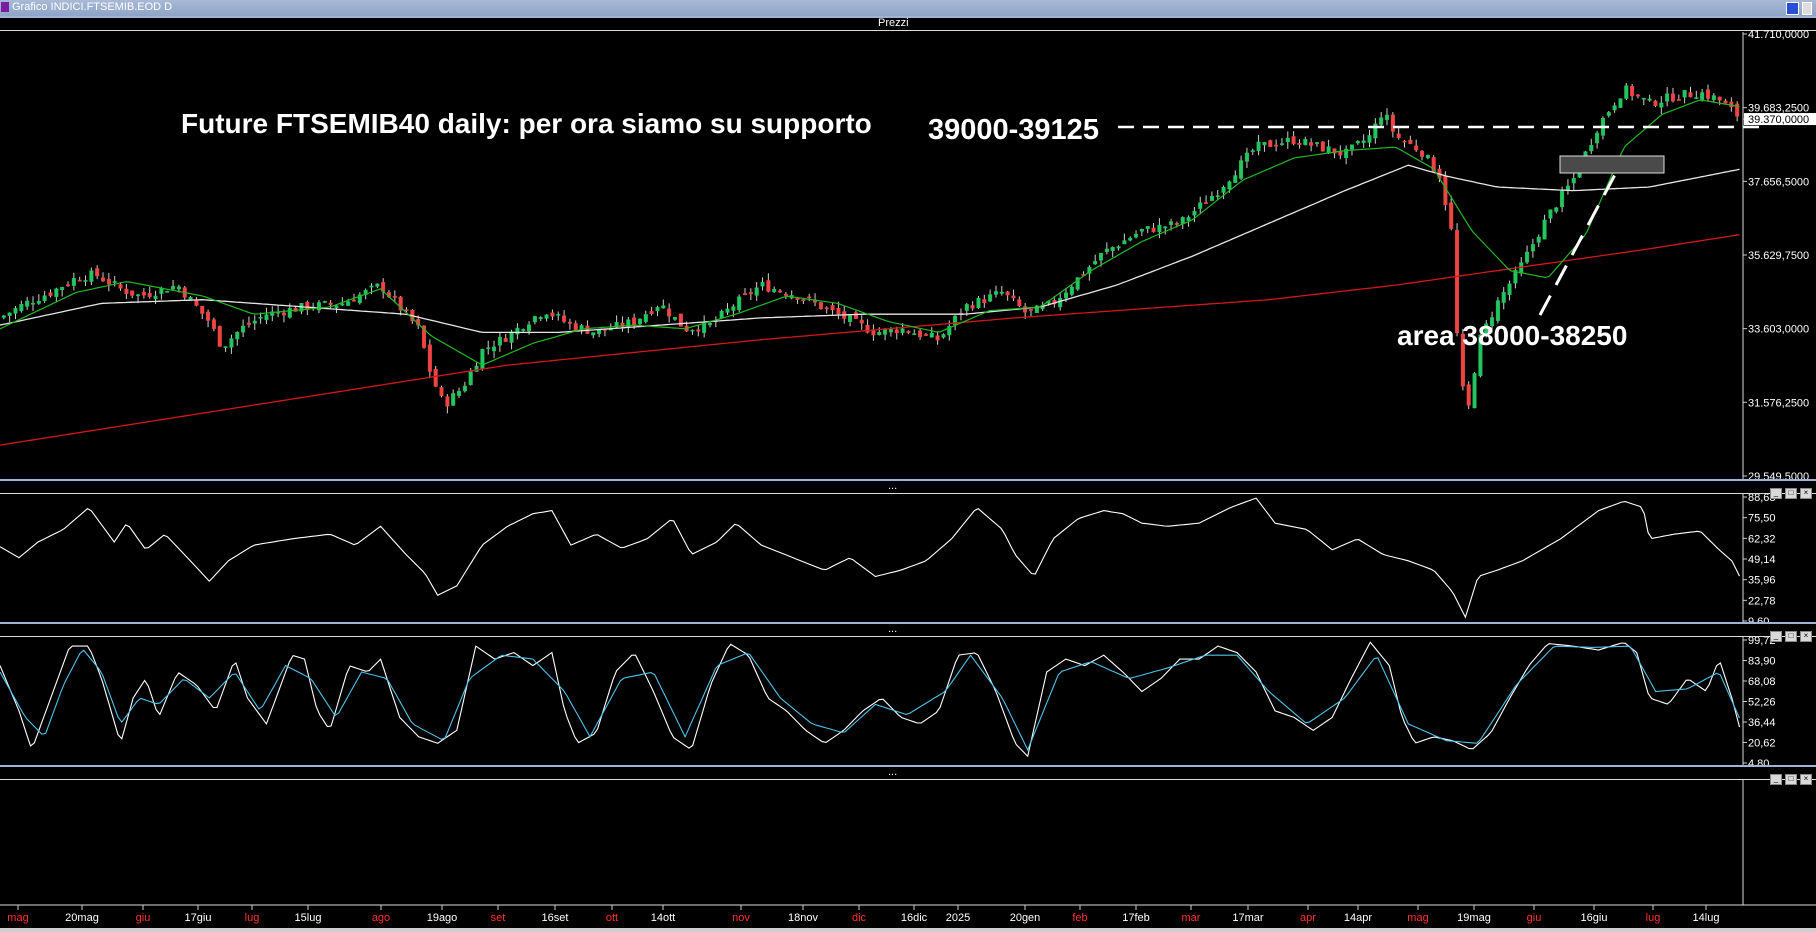 The height and width of the screenshot is (932, 1816). What do you see at coordinates (1136, 918) in the screenshot?
I see `x-axis-tick: 17feb` at bounding box center [1136, 918].